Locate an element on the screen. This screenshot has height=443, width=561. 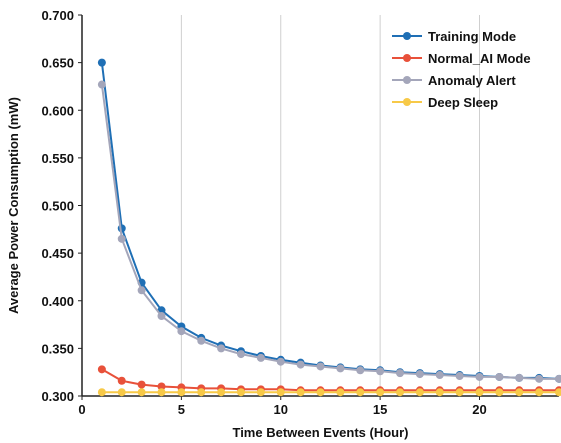
y-tick-label: 0.700 is located at coordinates (57, 15).